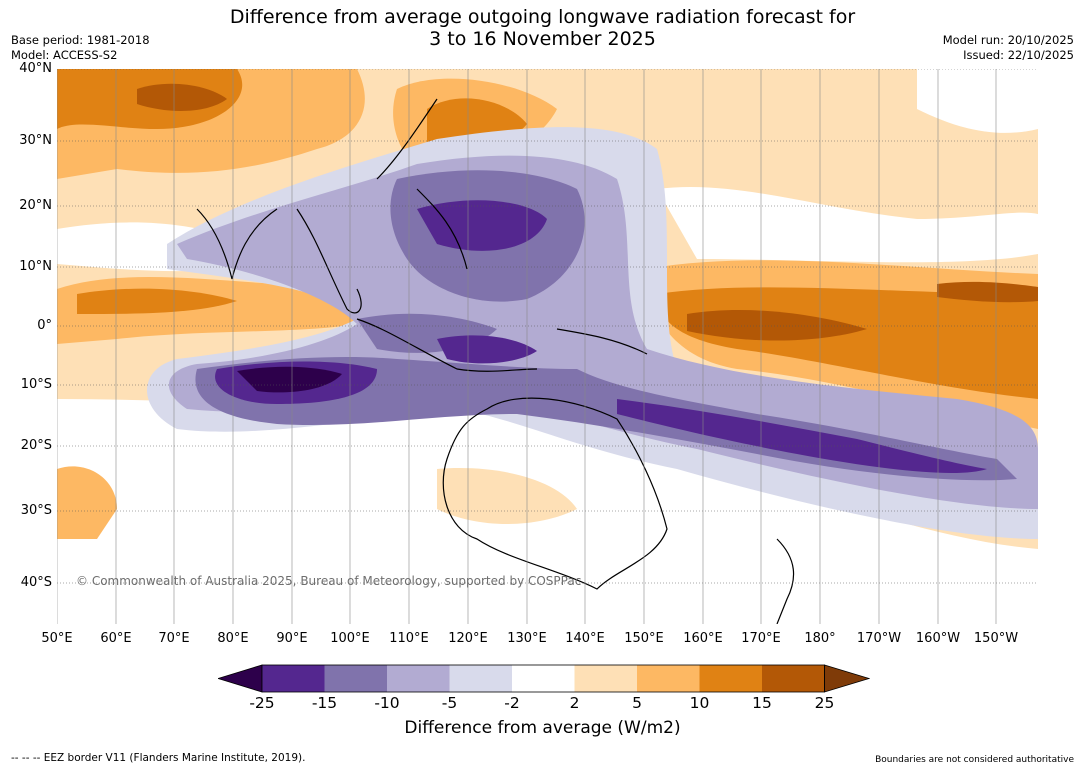 Image resolution: width=1085 pixels, height=770 pixels. I want to click on neg-15-south-pacific, so click(802, 436).